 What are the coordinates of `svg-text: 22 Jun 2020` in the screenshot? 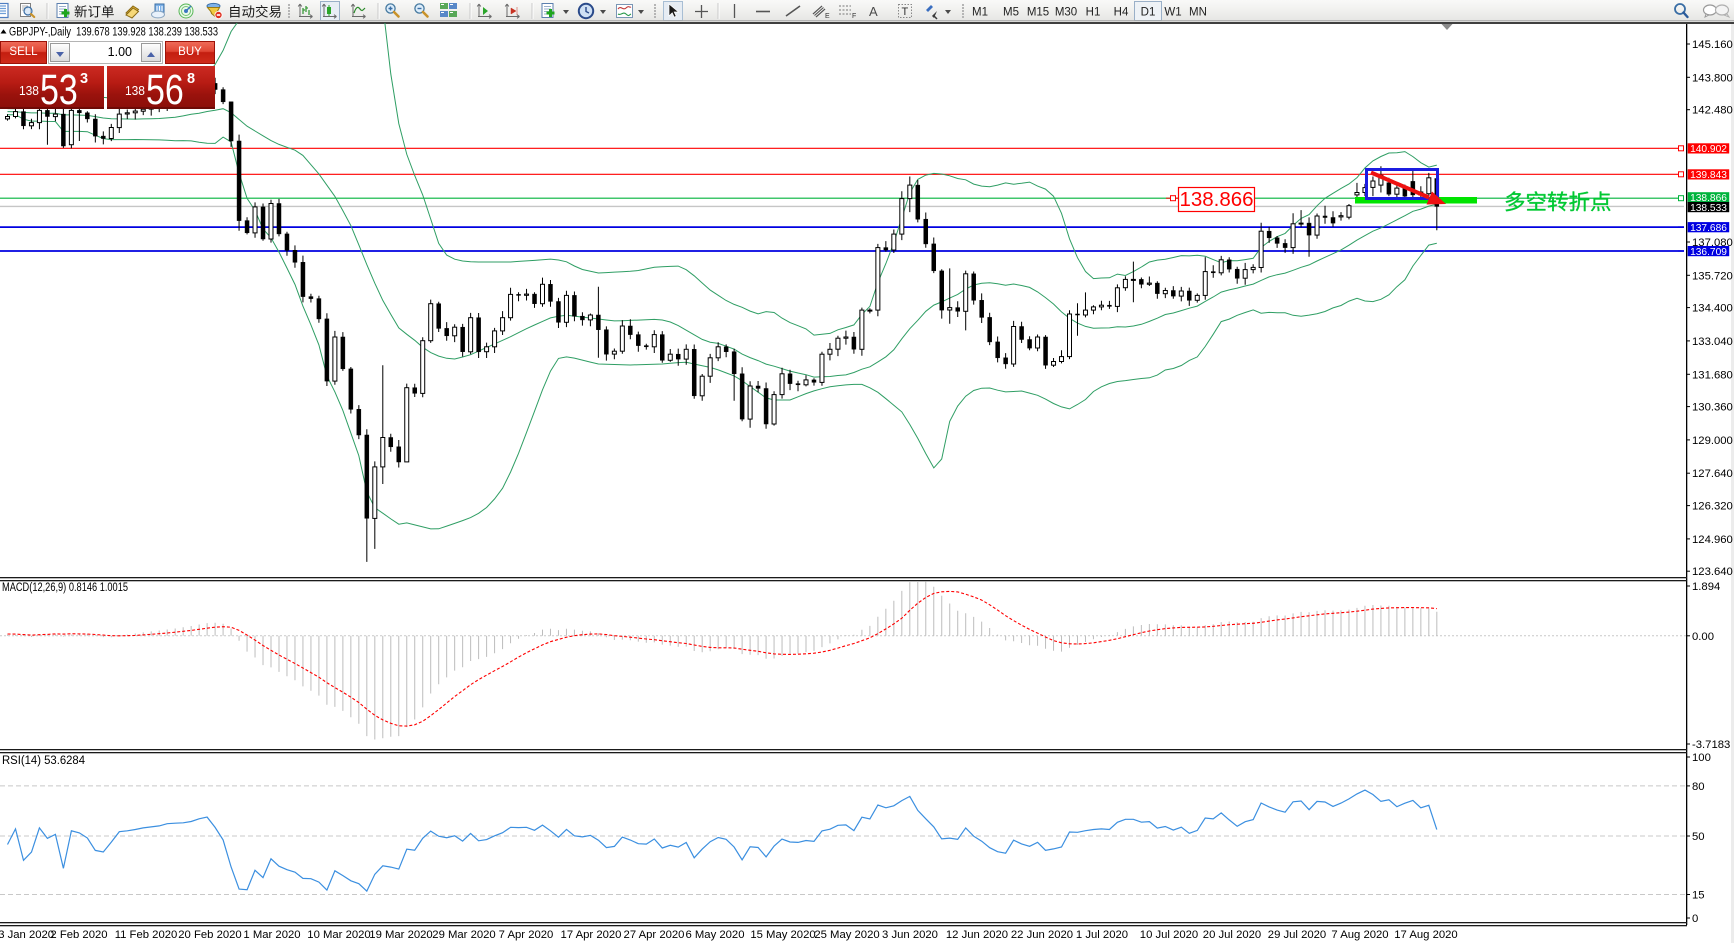 It's located at (1042, 935).